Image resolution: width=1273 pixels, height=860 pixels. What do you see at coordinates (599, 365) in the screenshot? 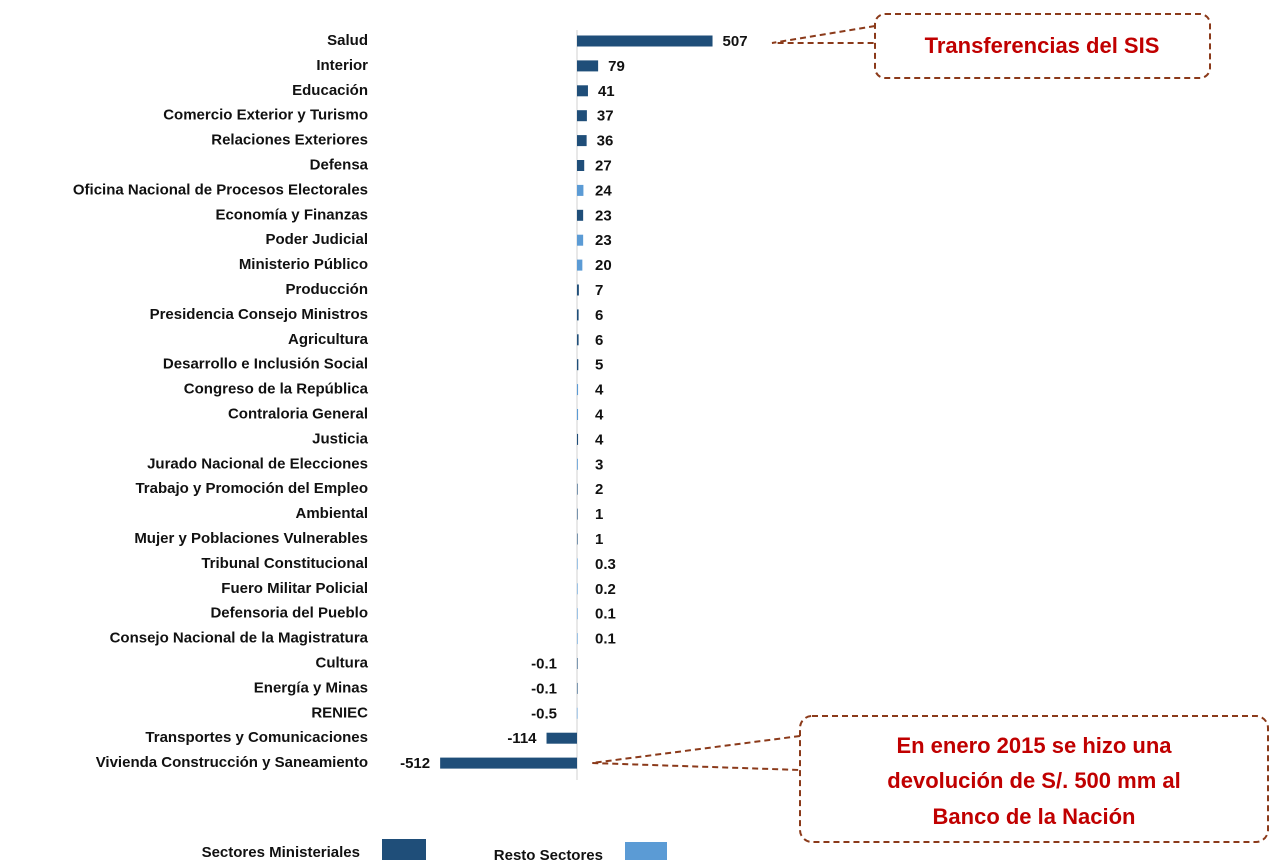
I see `value-label: 5` at bounding box center [599, 365].